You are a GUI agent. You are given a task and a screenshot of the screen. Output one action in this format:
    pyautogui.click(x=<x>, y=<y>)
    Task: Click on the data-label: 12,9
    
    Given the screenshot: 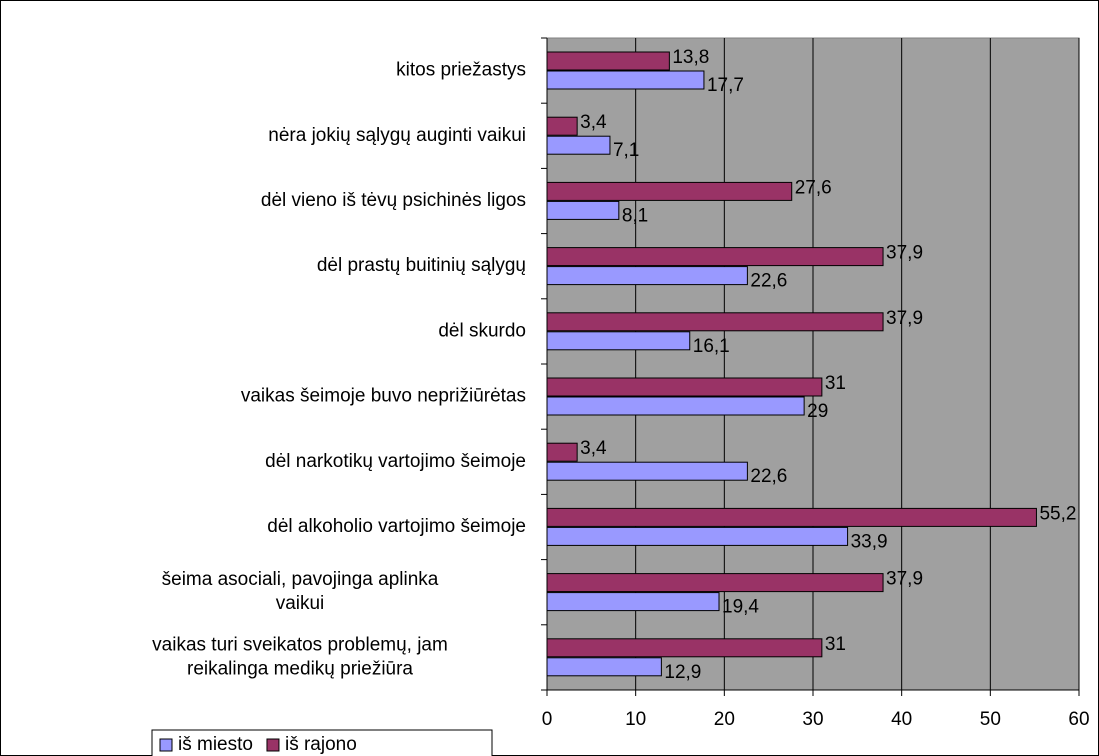 What is the action you would take?
    pyautogui.click(x=682, y=672)
    